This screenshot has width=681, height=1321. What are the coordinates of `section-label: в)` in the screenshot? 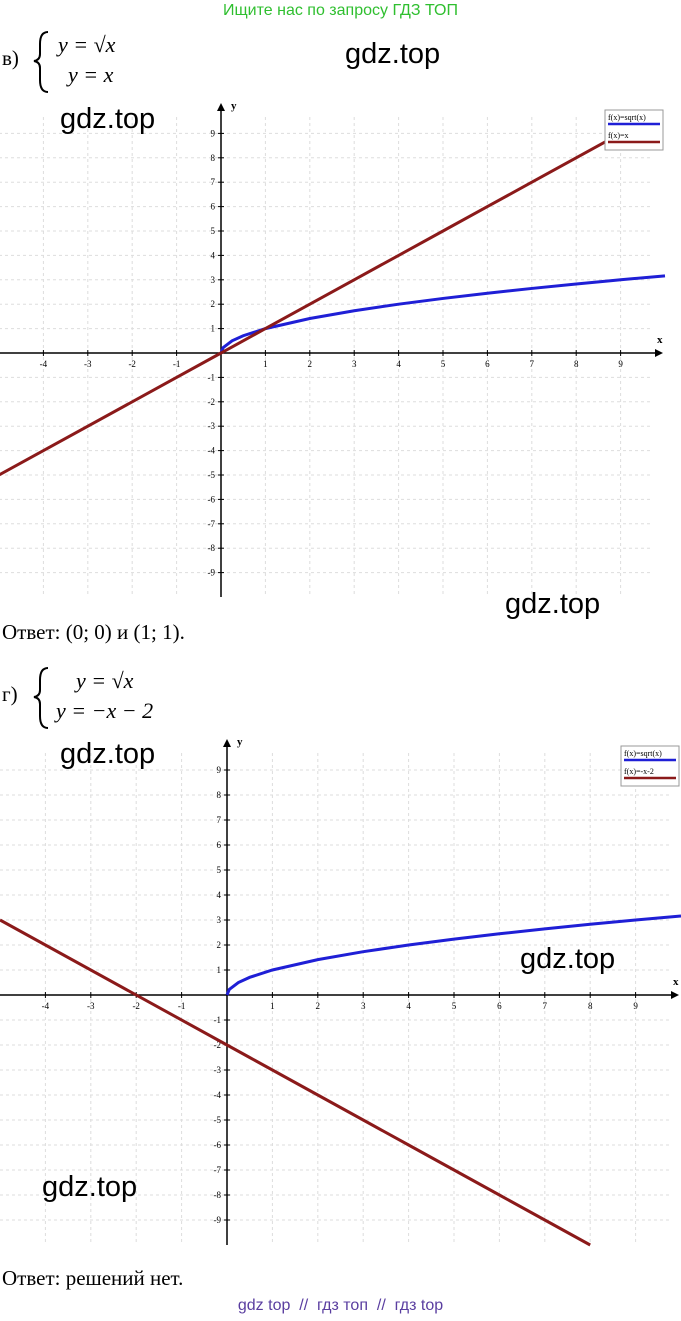 It's located at (10, 58).